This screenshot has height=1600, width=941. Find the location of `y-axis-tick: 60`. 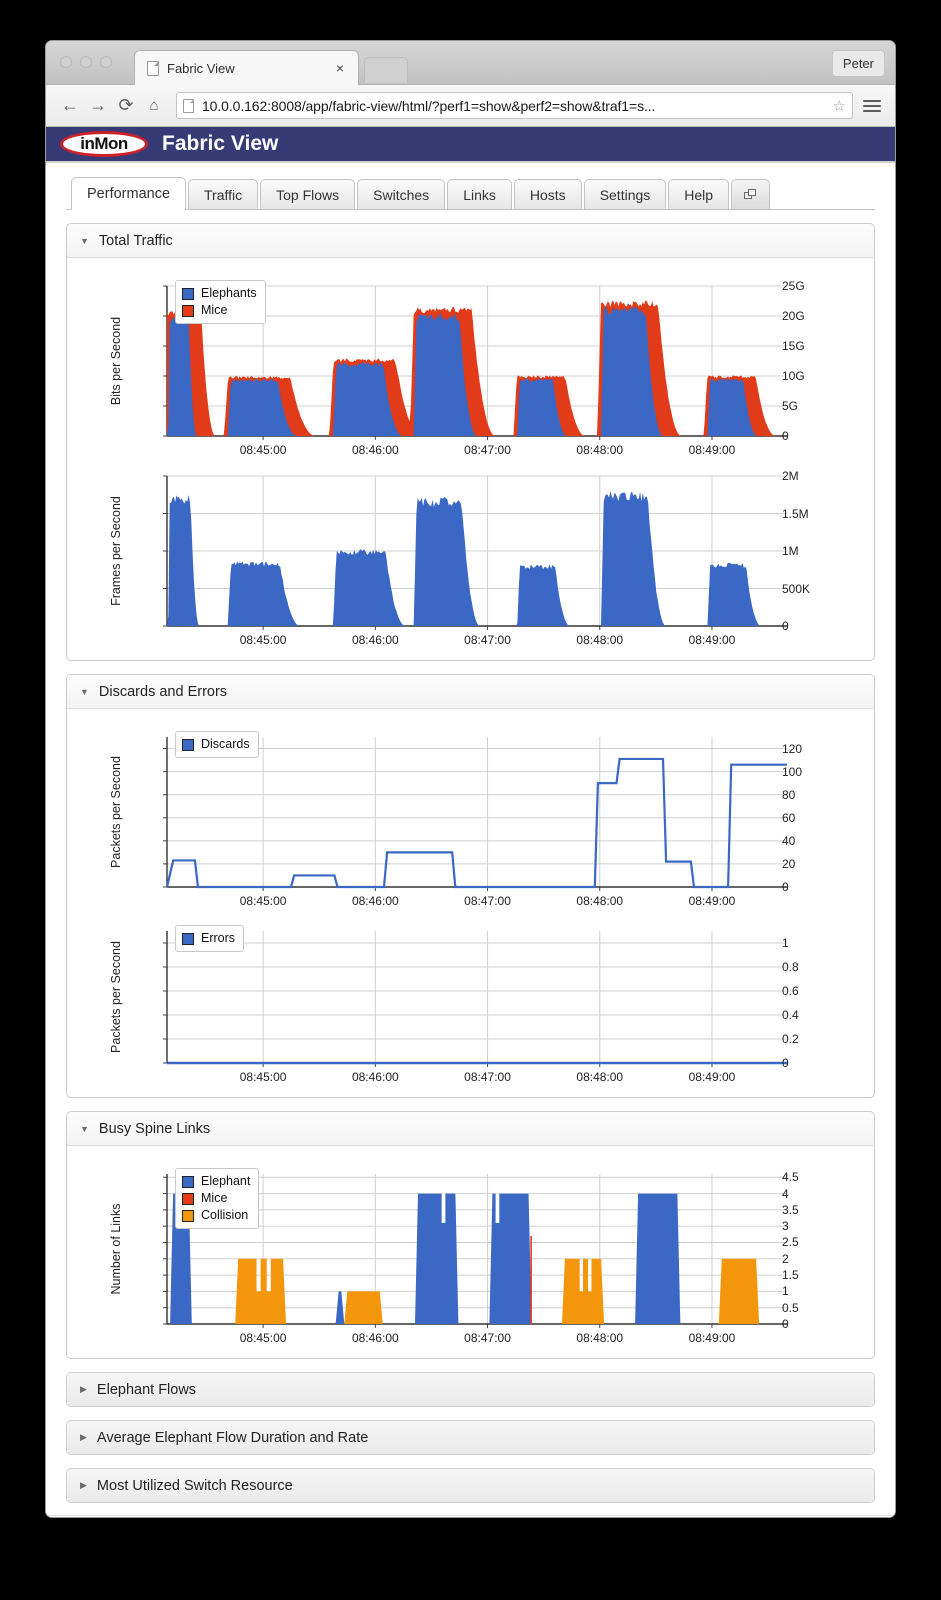

y-axis-tick: 60 is located at coordinates (789, 817).